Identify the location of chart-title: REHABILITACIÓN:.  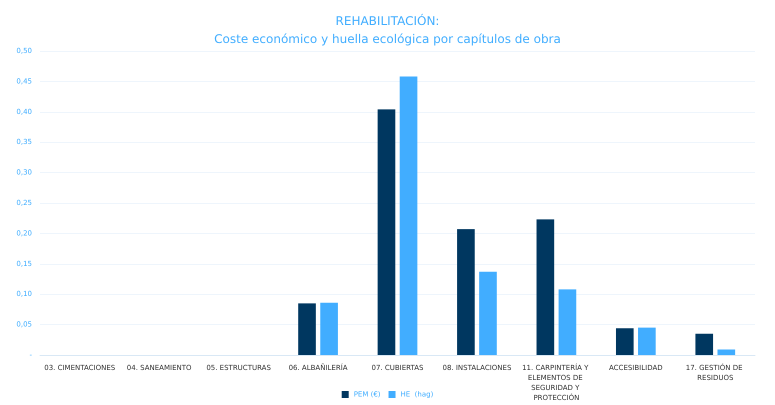
(388, 20).